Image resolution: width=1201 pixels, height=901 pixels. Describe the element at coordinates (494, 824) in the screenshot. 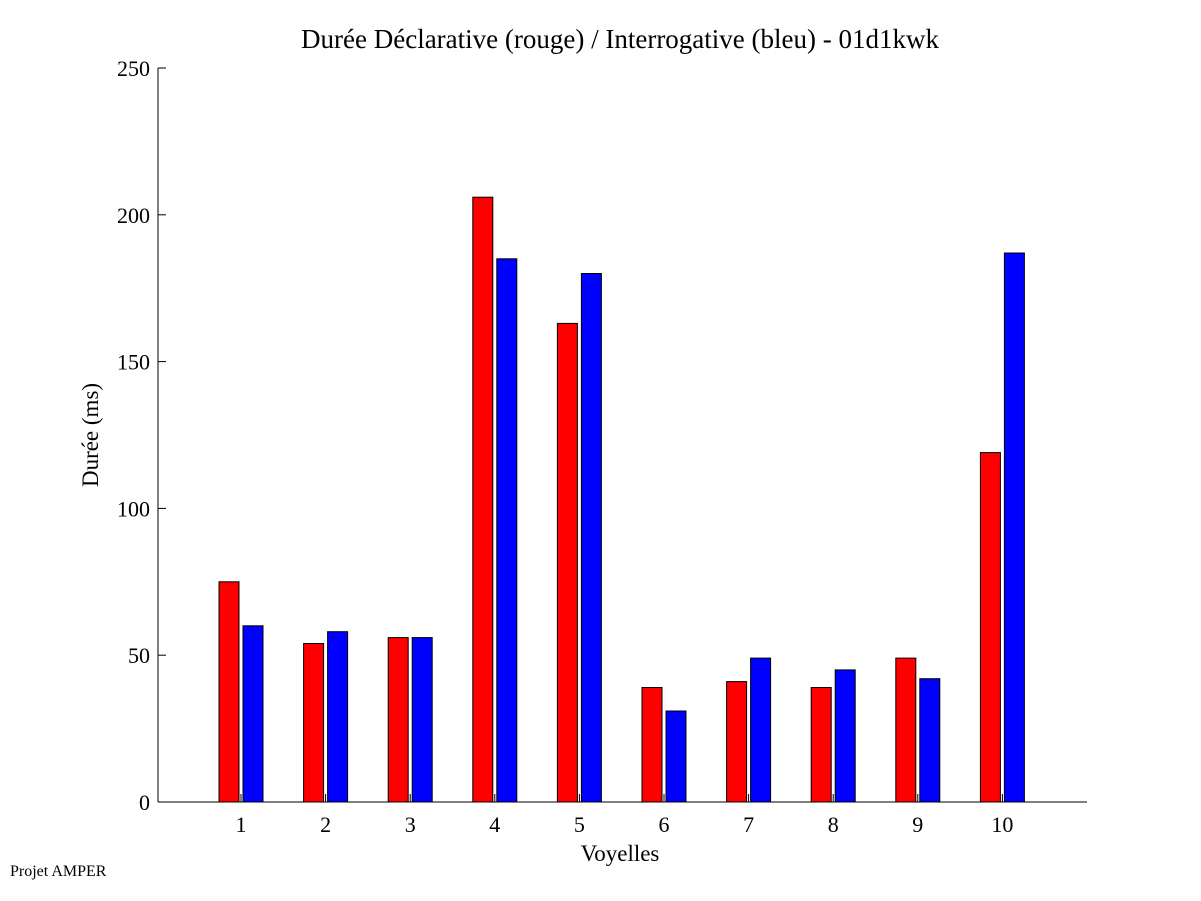

I see `x-tick-label: 4` at that location.